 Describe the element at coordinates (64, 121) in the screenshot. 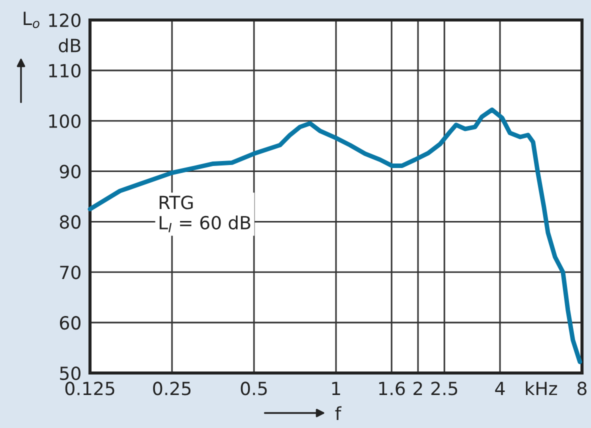

I see `y-tick-label: 100` at that location.